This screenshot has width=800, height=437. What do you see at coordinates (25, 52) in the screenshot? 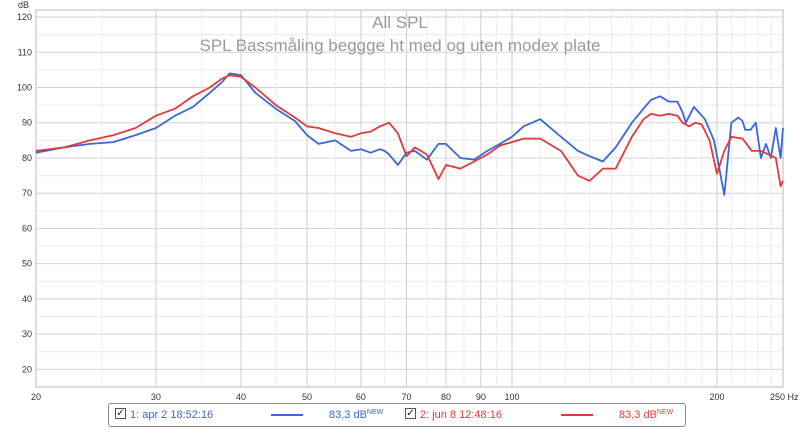
I see `y-tick-label: 110` at bounding box center [25, 52].